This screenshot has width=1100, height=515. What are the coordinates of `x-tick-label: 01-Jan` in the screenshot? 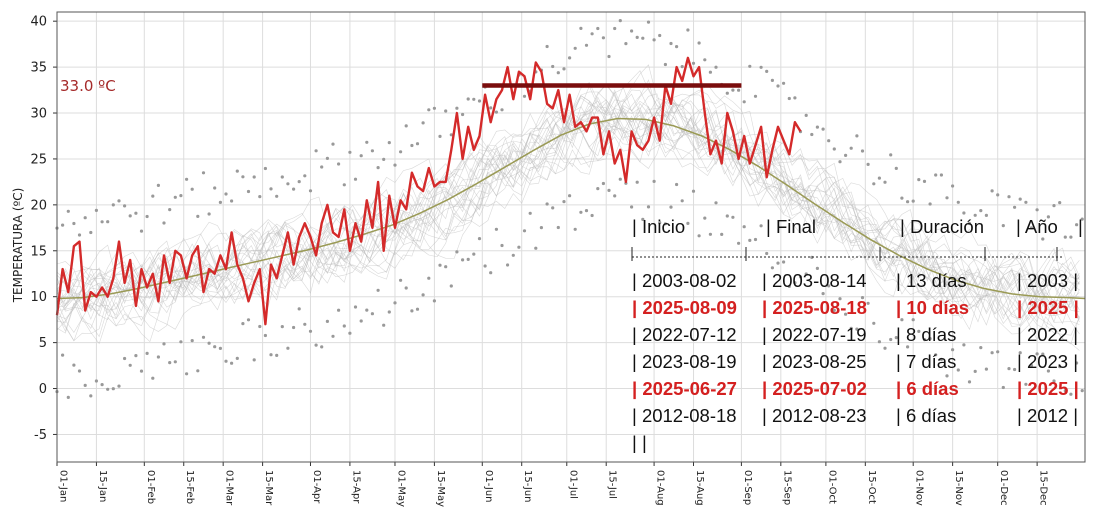 It's located at (63, 486).